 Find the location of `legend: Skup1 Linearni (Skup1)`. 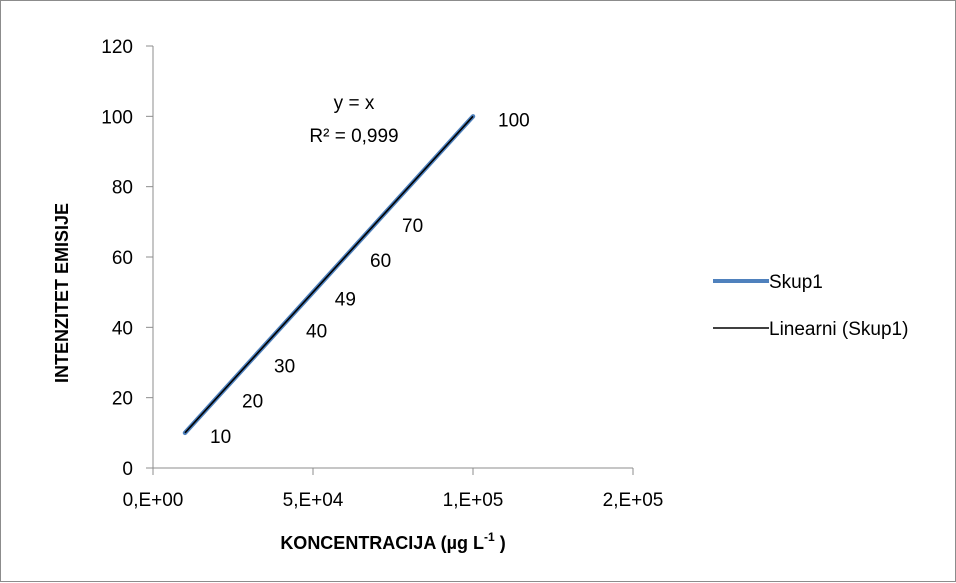

legend: Skup1 Linearni (Skup1) is located at coordinates (810, 306).